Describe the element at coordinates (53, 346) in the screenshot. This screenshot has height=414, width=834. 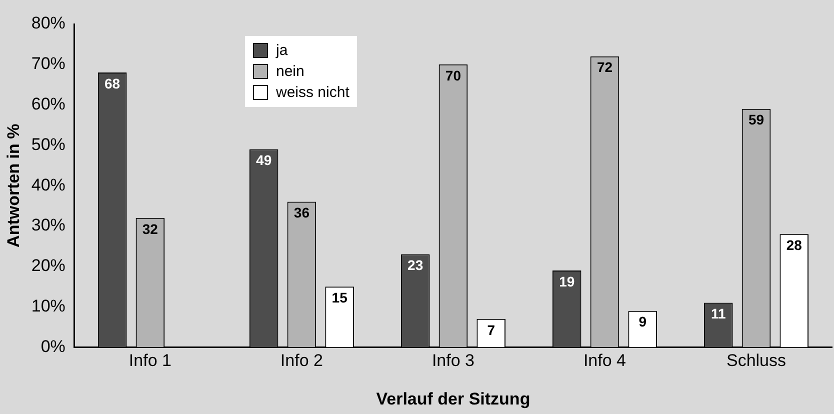
I see `y-tick-label: 0%` at that location.